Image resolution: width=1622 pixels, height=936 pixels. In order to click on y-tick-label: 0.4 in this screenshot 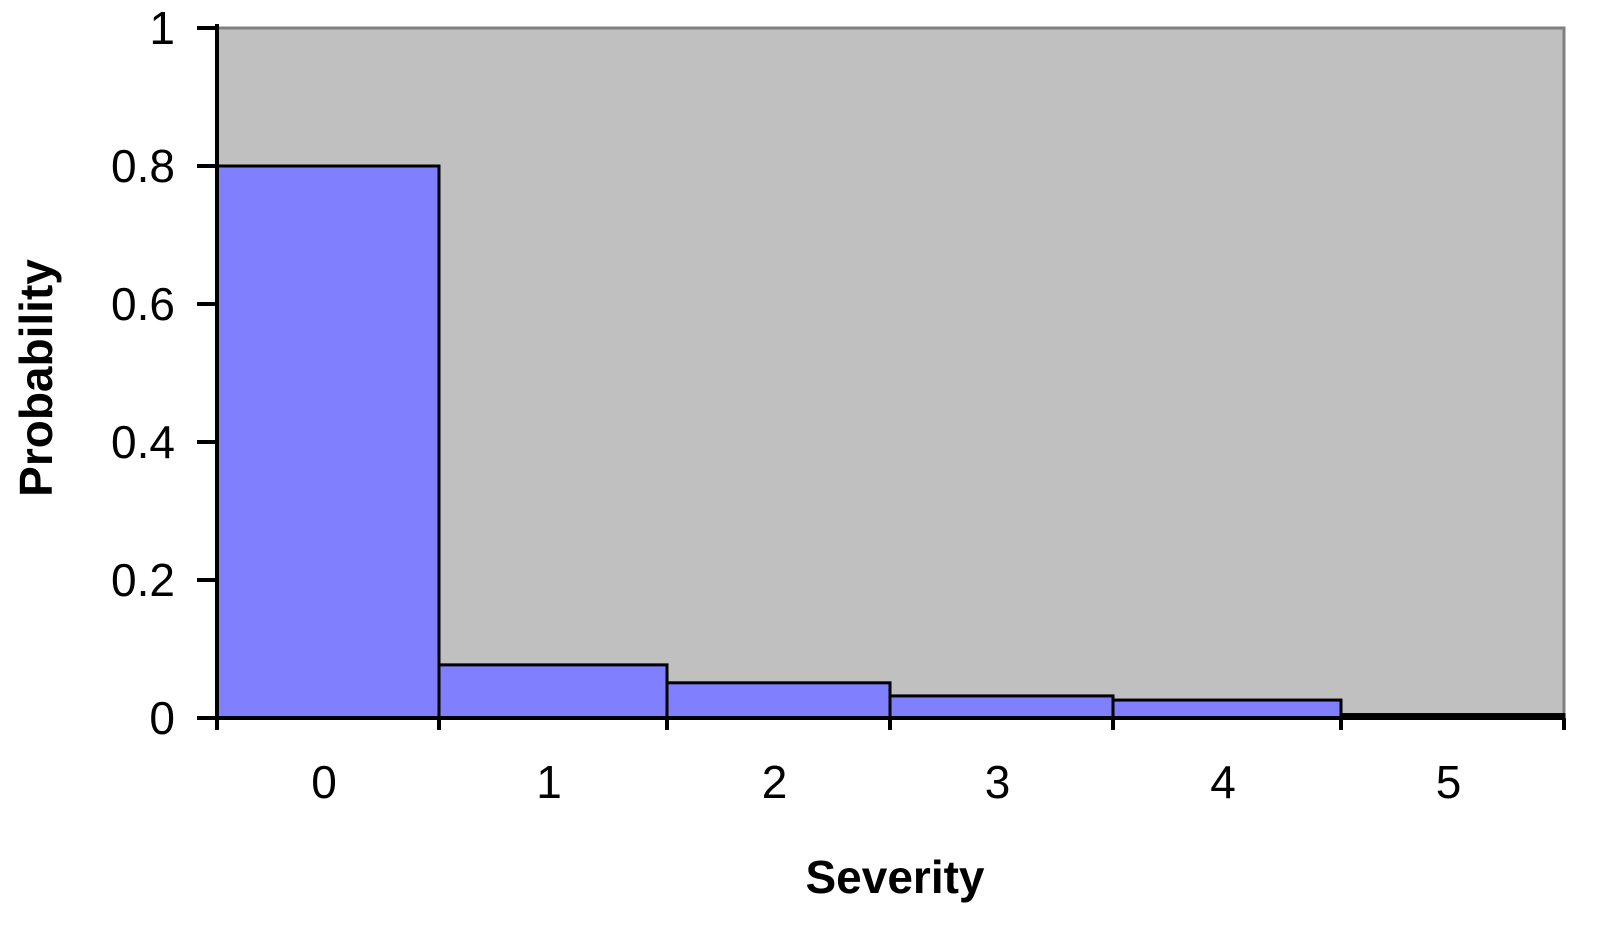, I will do `click(143, 442)`.